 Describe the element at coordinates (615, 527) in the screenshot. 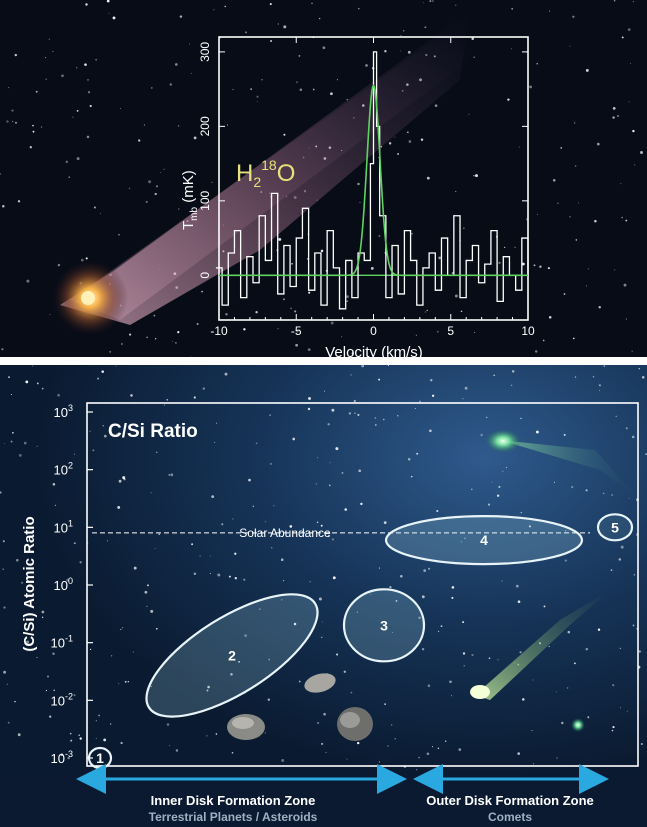

I see `region-5: 5` at that location.